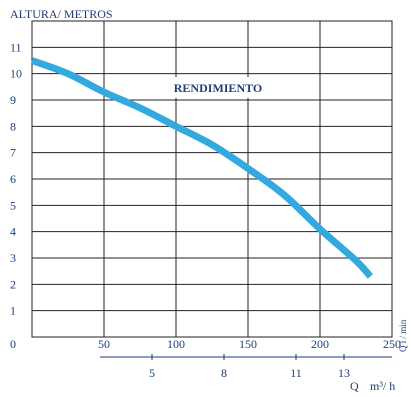 The height and width of the screenshot is (397, 411). What do you see at coordinates (354, 386) in the screenshot?
I see `secondary-axis-q-label: Q` at bounding box center [354, 386].